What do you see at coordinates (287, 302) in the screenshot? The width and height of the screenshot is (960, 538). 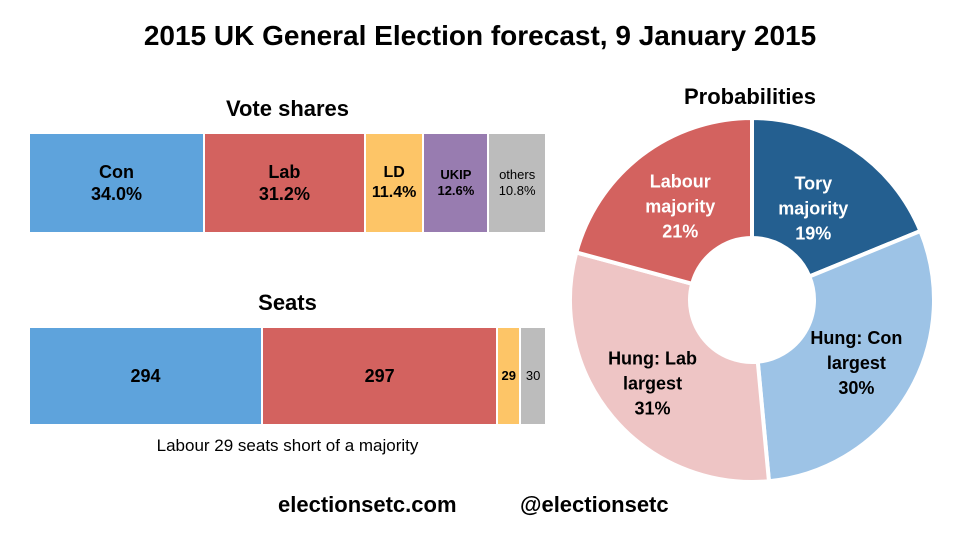 I see `seats-title: Seats` at bounding box center [287, 302].